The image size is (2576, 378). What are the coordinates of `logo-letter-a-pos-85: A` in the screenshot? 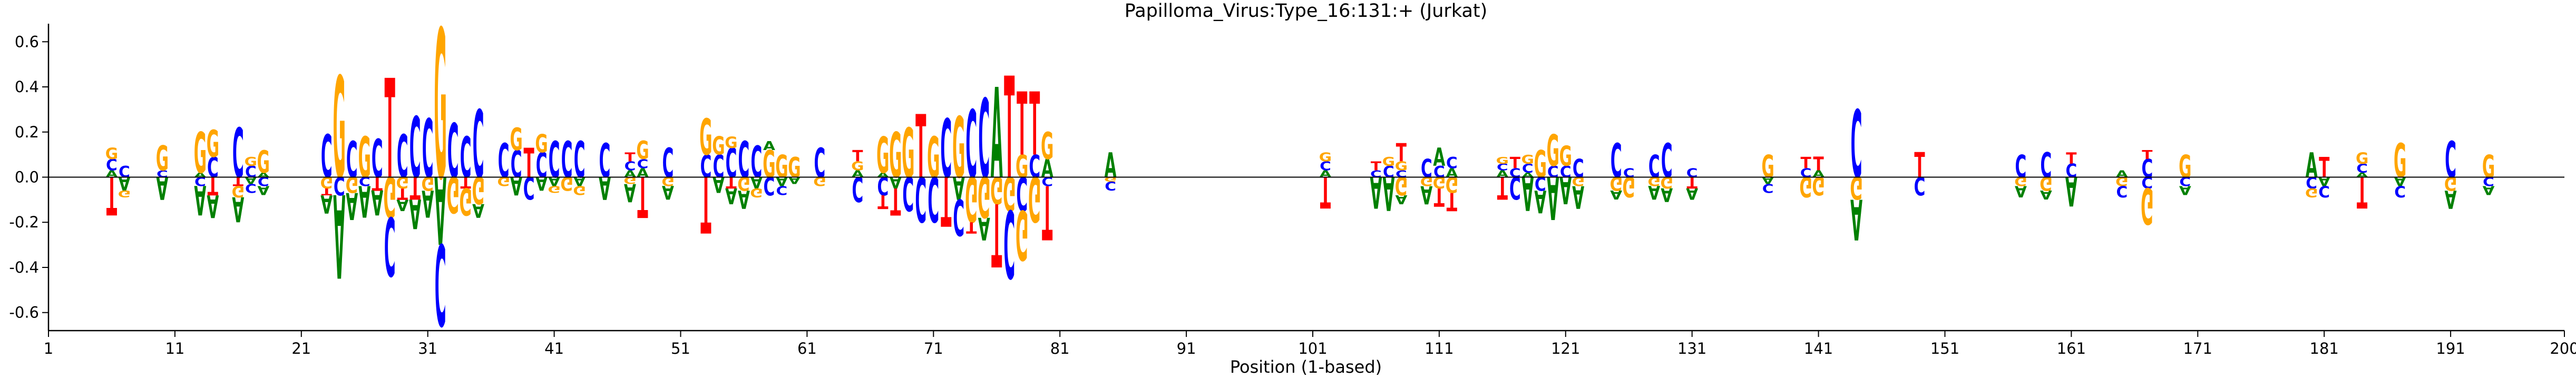 It's located at (1111, 165).